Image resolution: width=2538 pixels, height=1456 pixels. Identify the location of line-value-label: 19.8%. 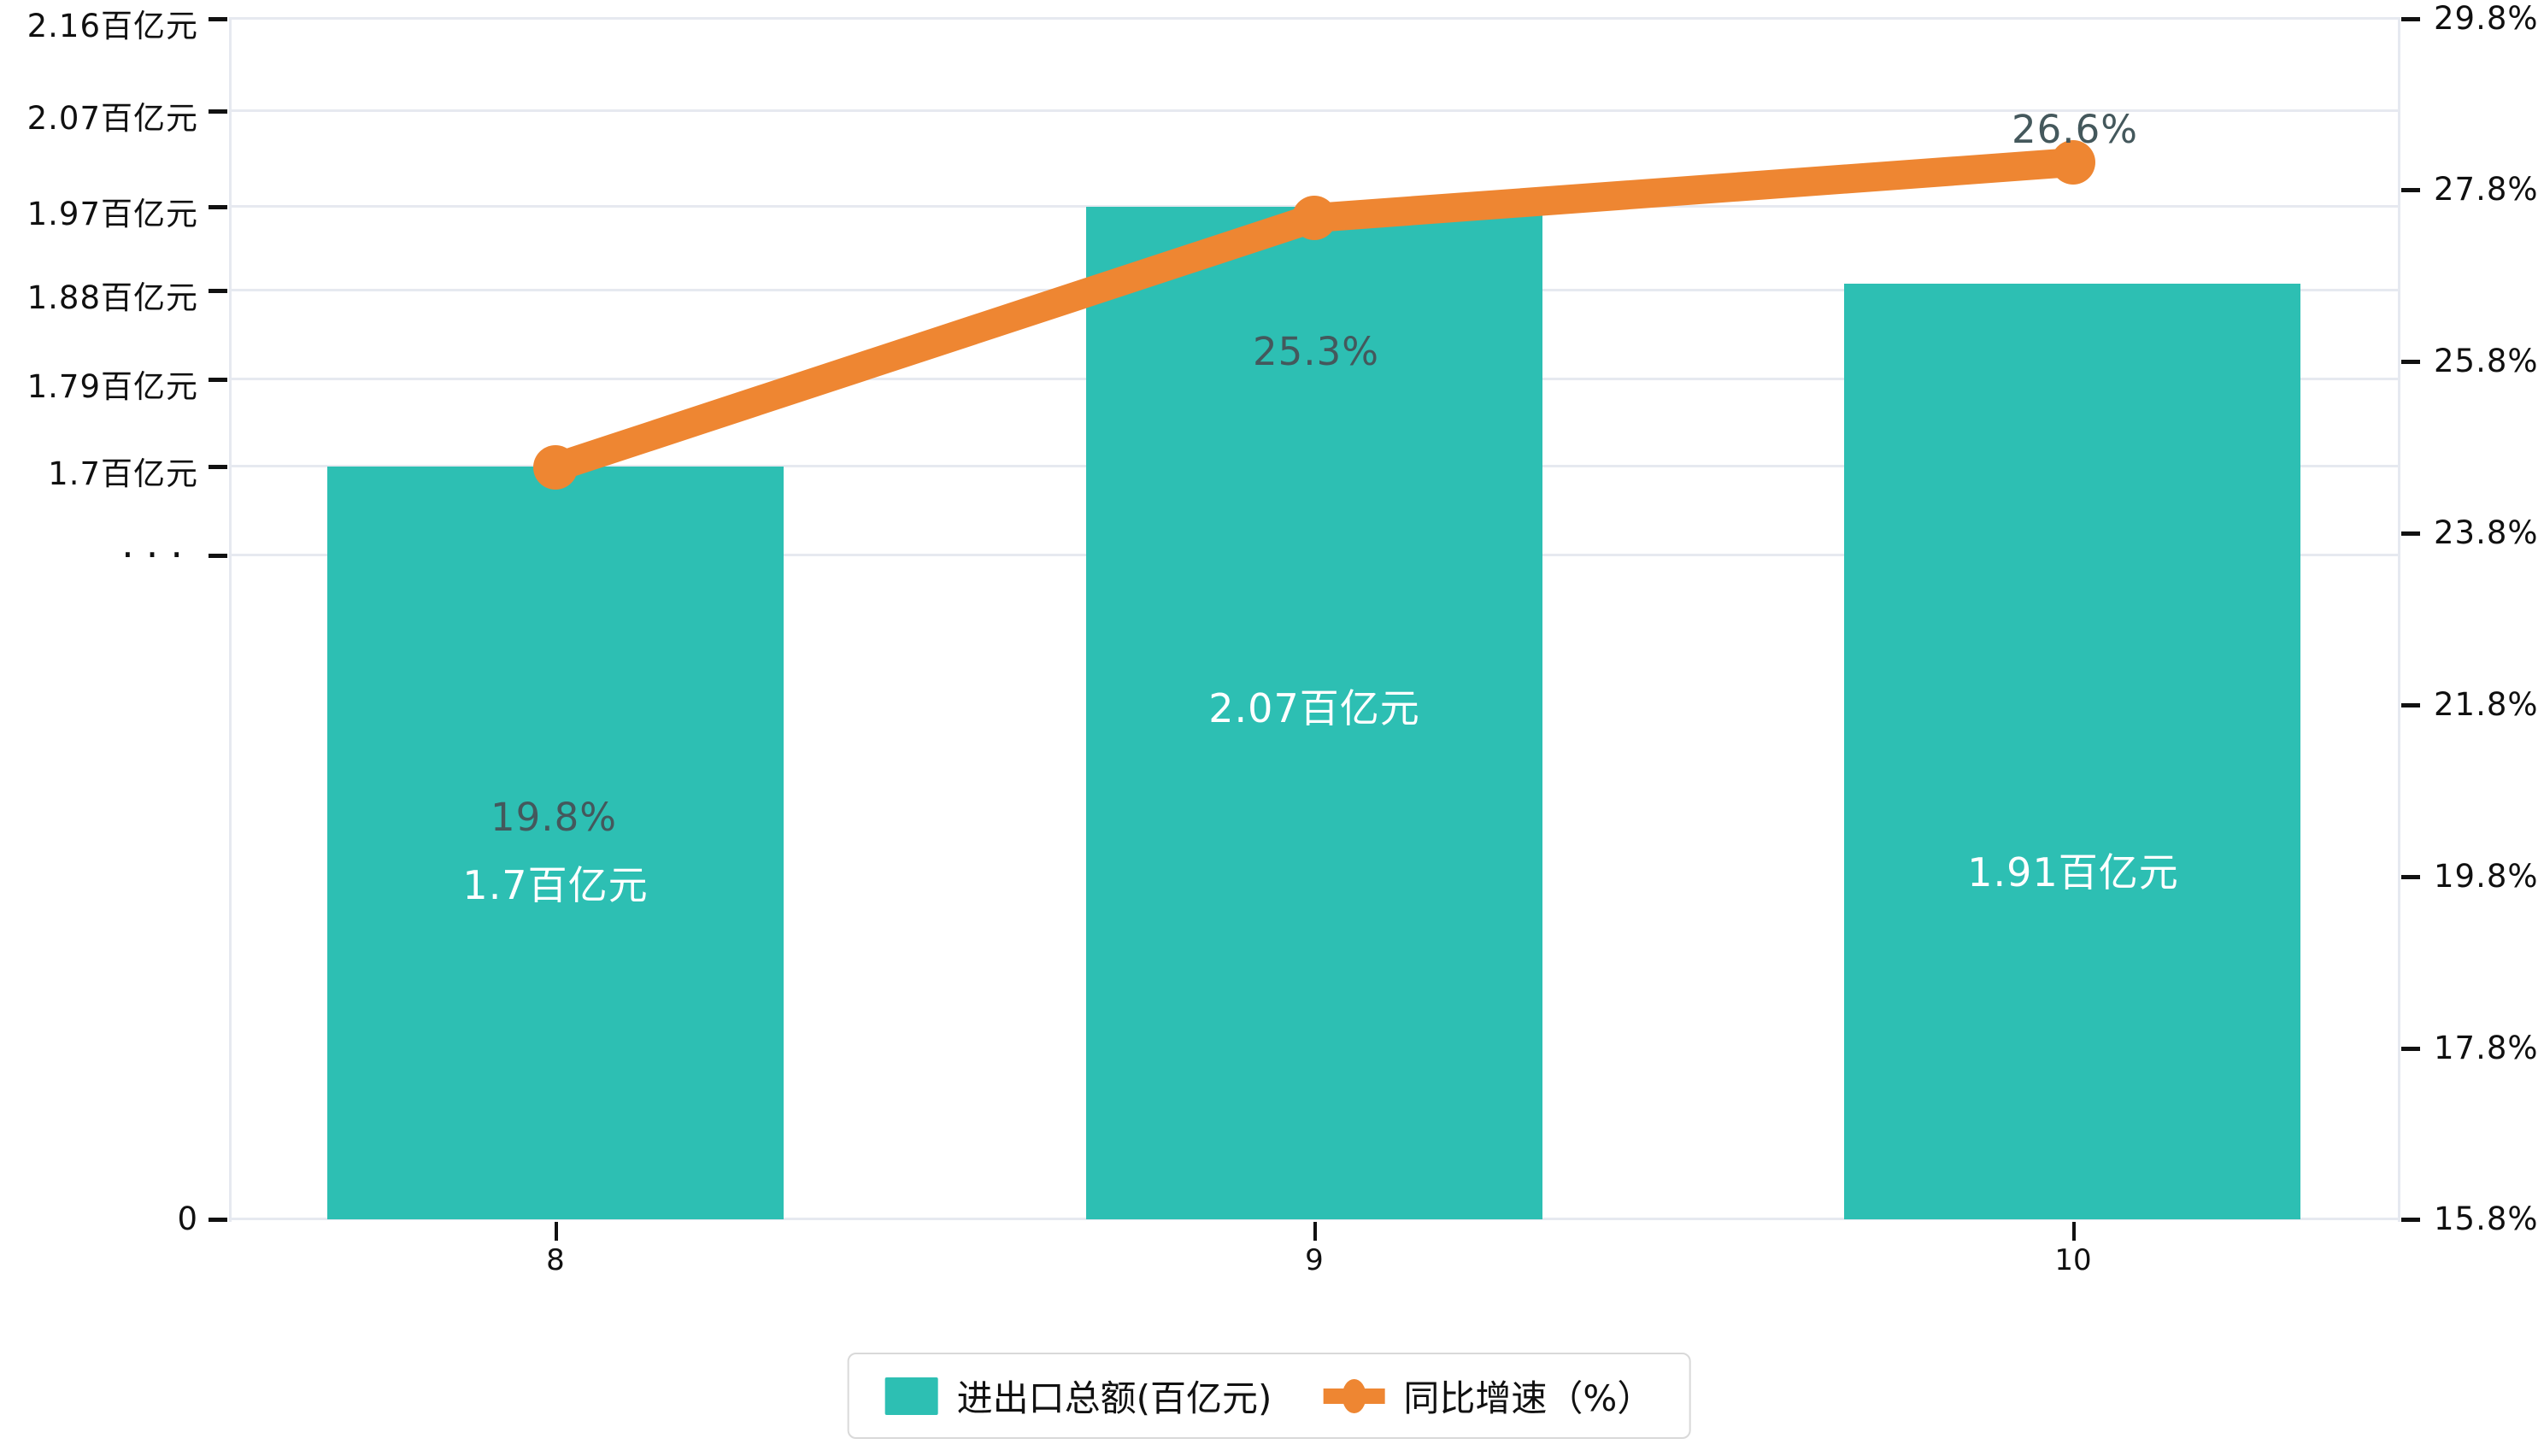
(554, 818).